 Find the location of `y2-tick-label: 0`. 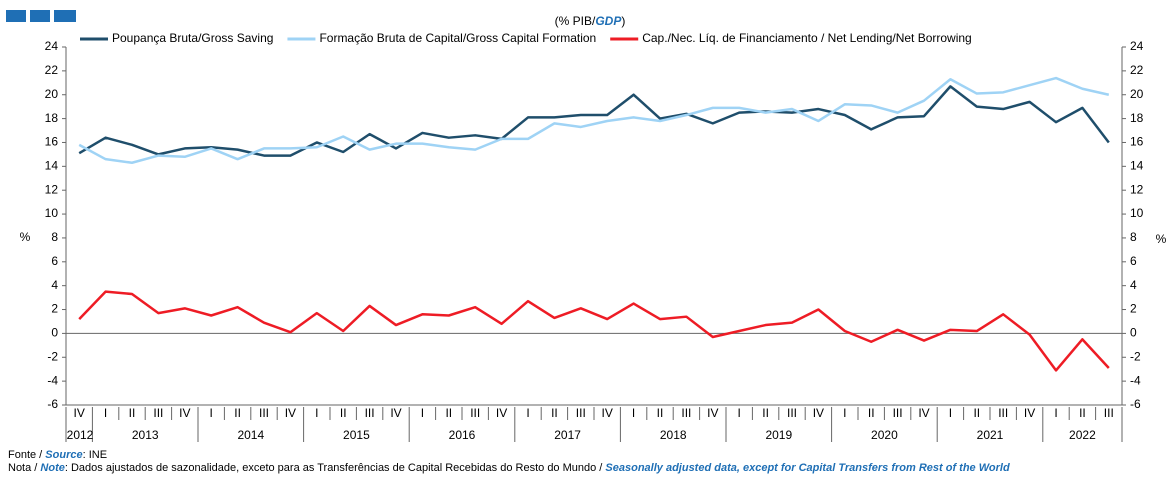

y2-tick-label: 0 is located at coordinates (1133, 333).